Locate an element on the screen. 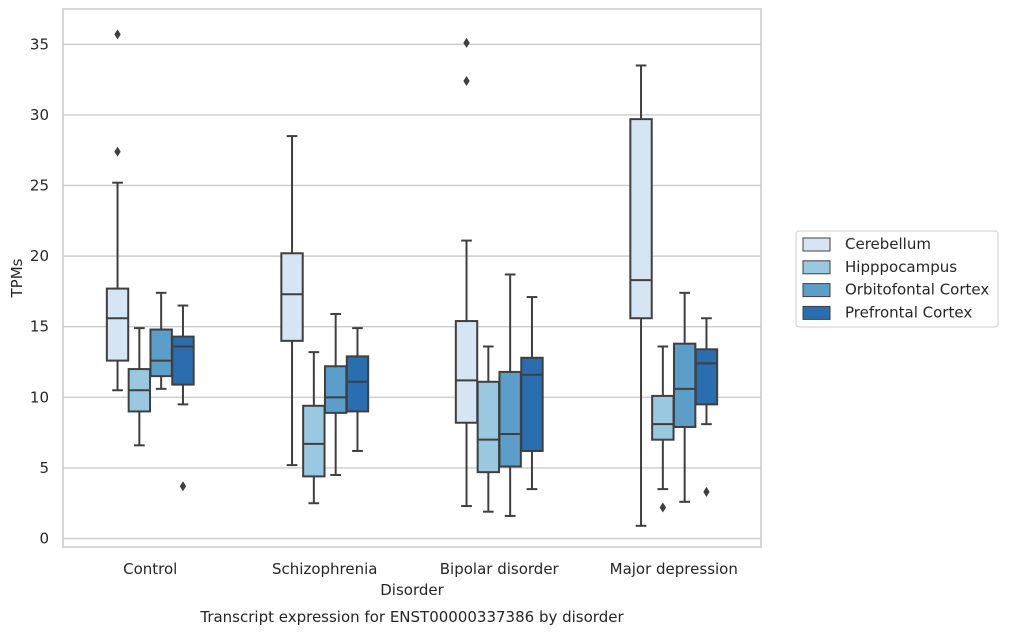  legend-item: Prefrontal Cortex is located at coordinates (887, 312).